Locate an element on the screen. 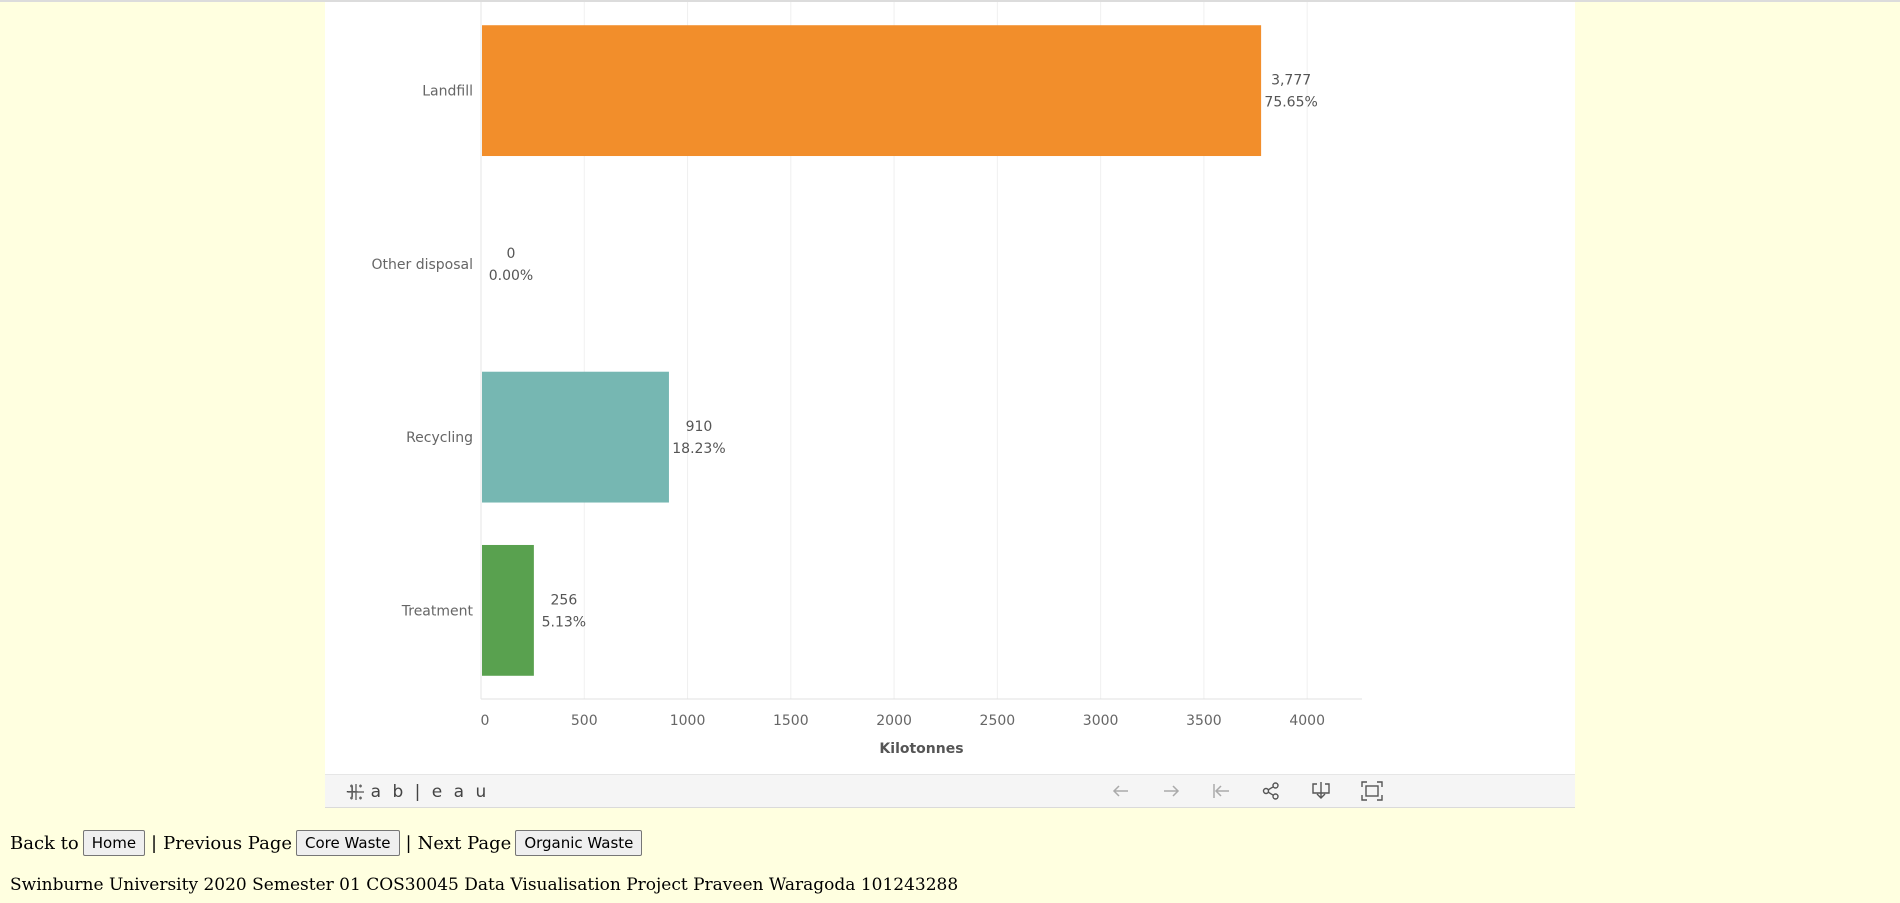  previous-page-text: Previous Page is located at coordinates (228, 843).